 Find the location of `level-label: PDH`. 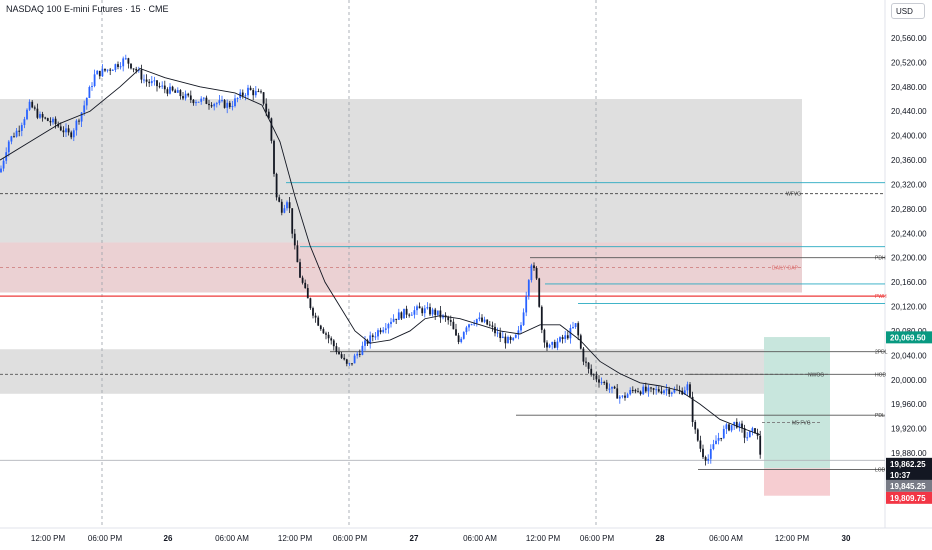

level-label: PDH is located at coordinates (880, 259).